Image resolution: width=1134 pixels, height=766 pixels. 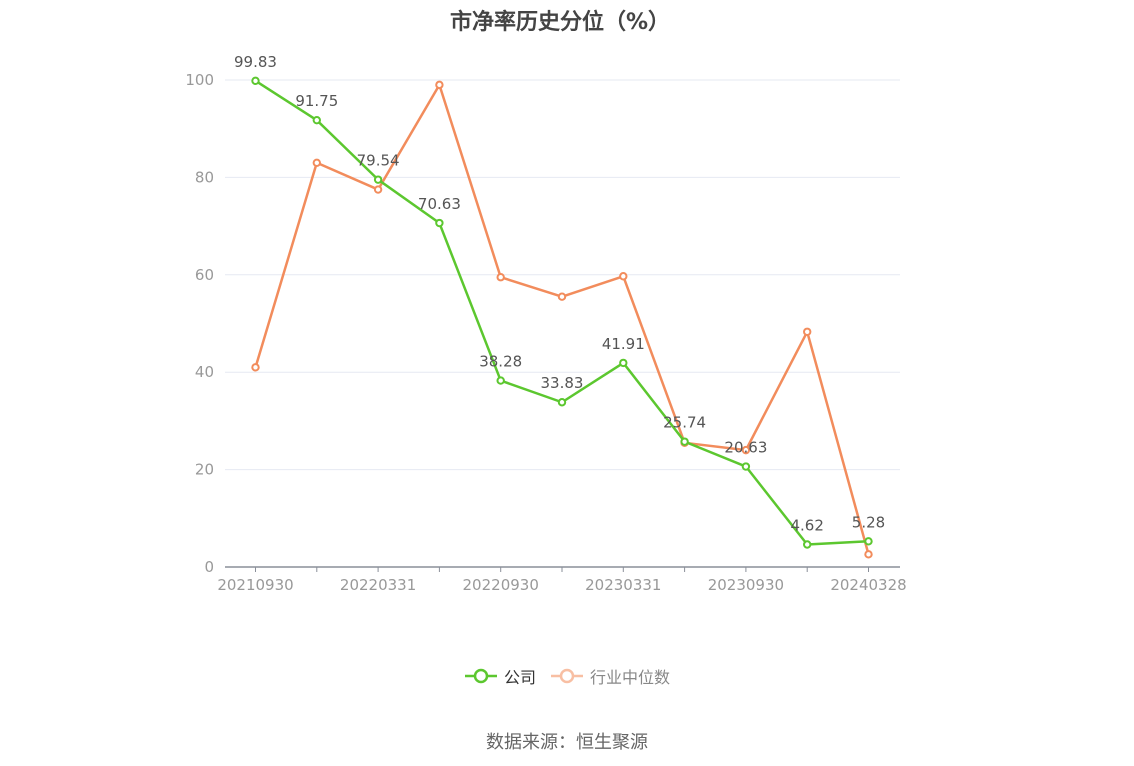 What do you see at coordinates (868, 522) in the screenshot?
I see `data-label: 5.28` at bounding box center [868, 522].